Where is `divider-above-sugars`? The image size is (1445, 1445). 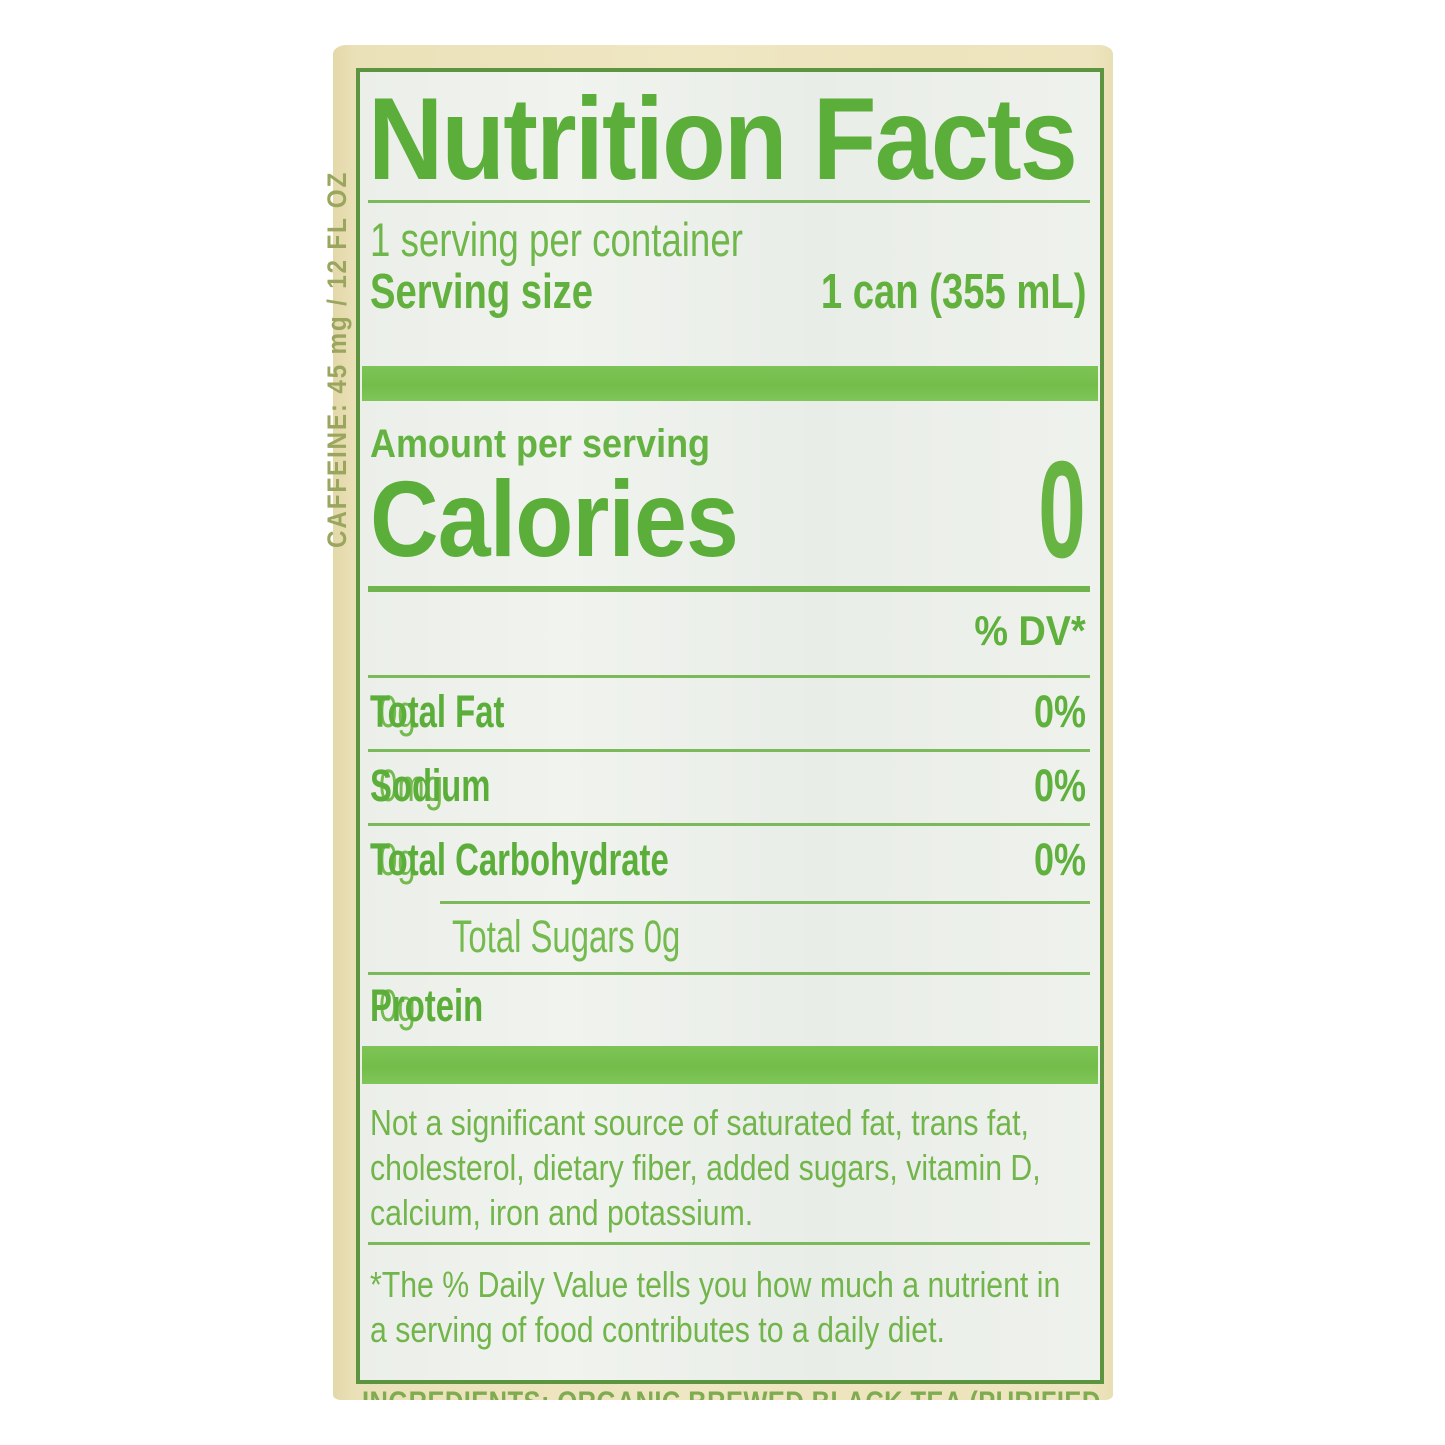
divider-above-sugars is located at coordinates (765, 902).